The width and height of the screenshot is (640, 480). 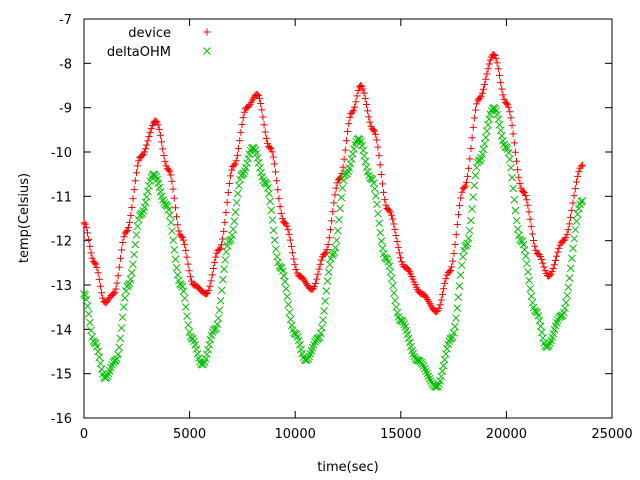 I want to click on y-tick-label: -14, so click(x=61, y=330).